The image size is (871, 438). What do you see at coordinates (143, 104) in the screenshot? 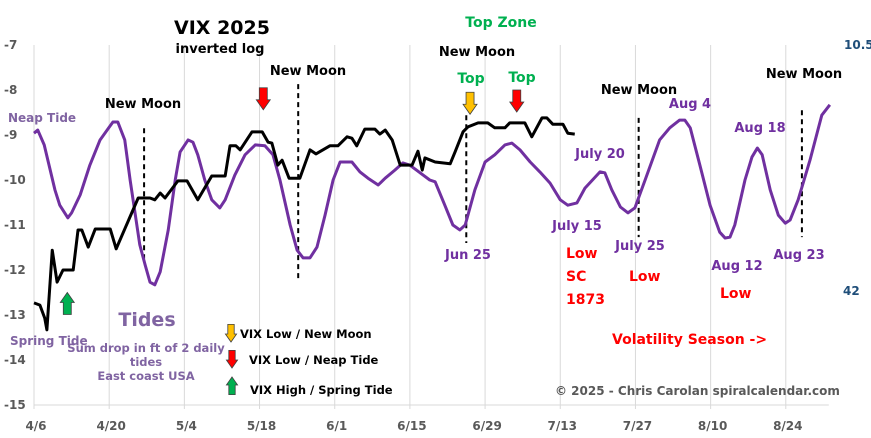
I see `new-moon-label-1: New Moon` at bounding box center [143, 104].